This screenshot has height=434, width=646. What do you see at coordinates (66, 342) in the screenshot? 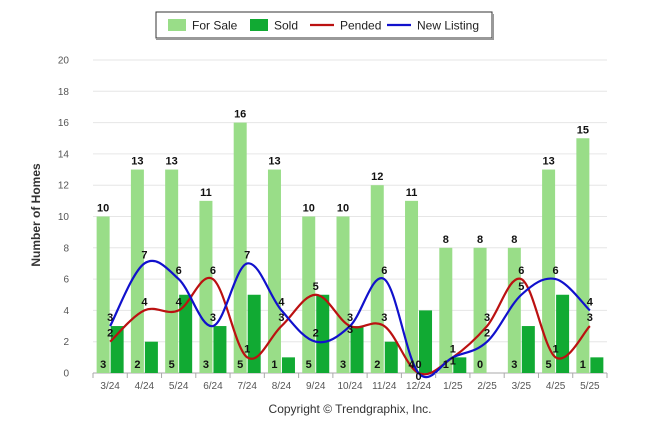
I see `y-tick-label: 2` at bounding box center [66, 342].